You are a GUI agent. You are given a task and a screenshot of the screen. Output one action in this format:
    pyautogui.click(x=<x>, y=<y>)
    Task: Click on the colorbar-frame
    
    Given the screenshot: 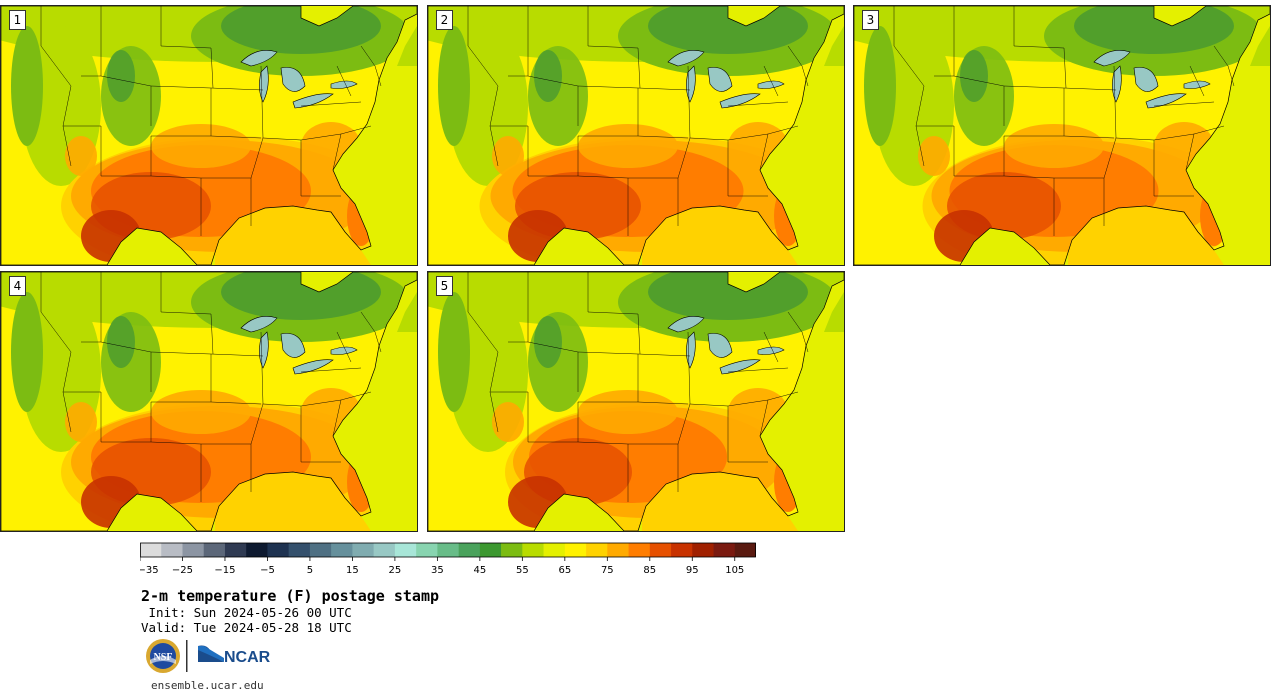 What is the action you would take?
    pyautogui.click(x=448, y=550)
    